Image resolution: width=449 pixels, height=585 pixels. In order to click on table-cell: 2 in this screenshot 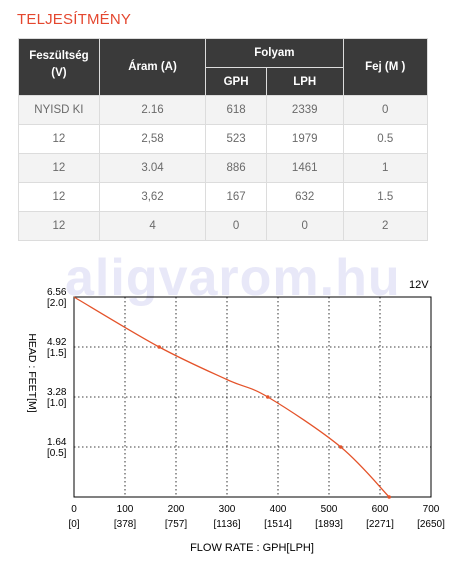, I will do `click(385, 226)`.